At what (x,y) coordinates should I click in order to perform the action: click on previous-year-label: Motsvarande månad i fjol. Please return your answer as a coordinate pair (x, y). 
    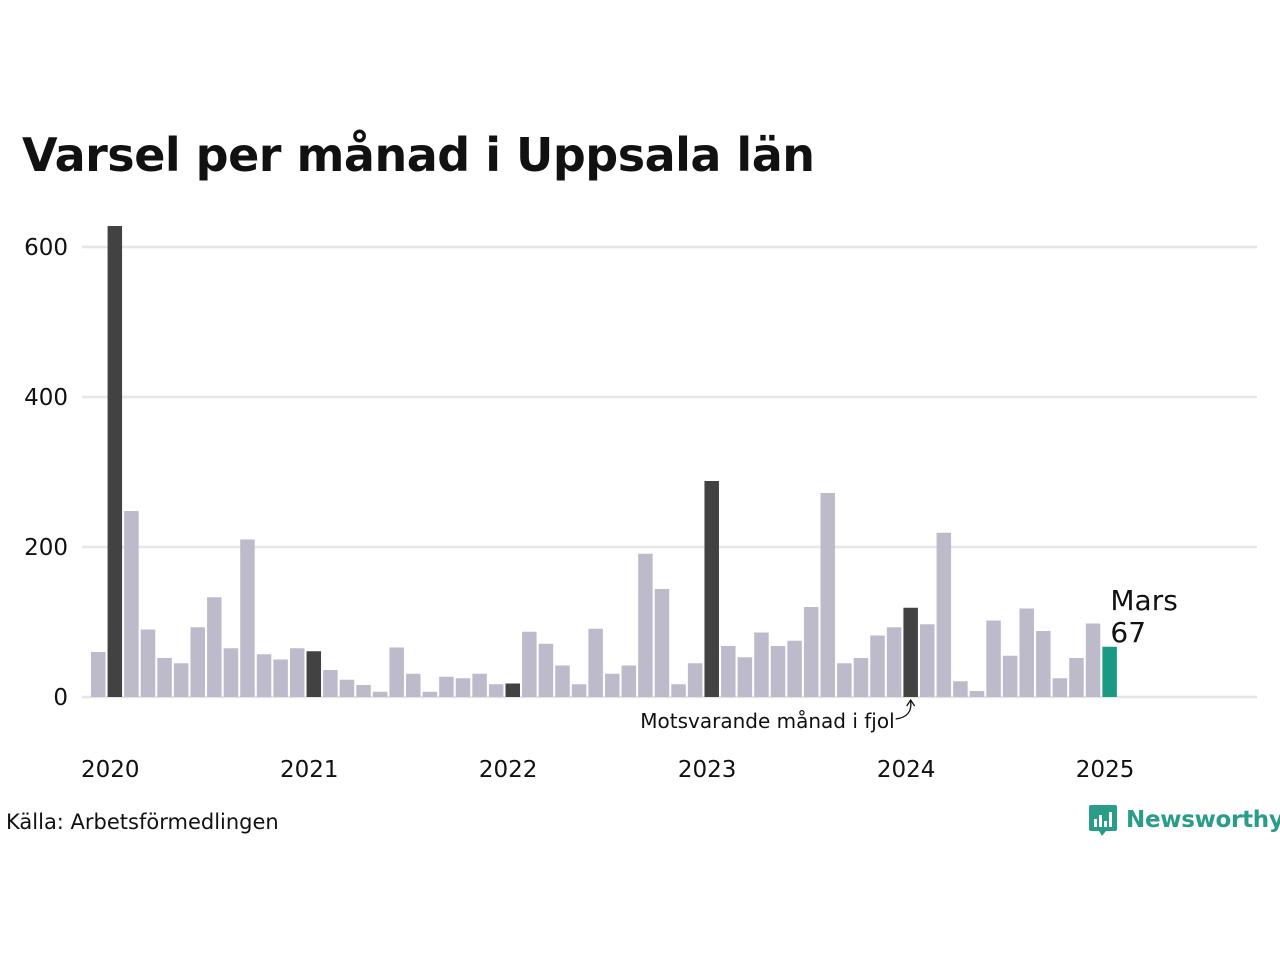
    Looking at the image, I should click on (767, 721).